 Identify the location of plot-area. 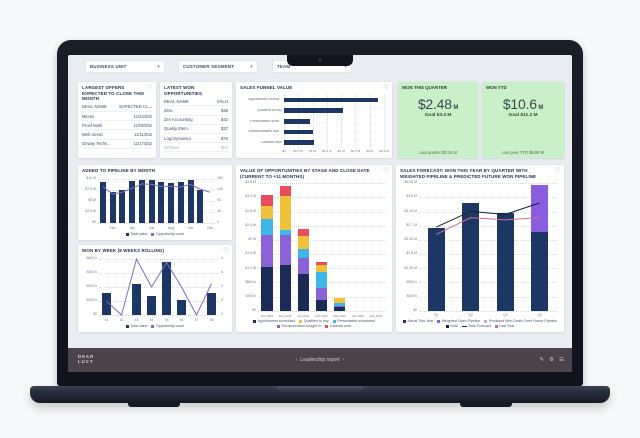
(488, 247).